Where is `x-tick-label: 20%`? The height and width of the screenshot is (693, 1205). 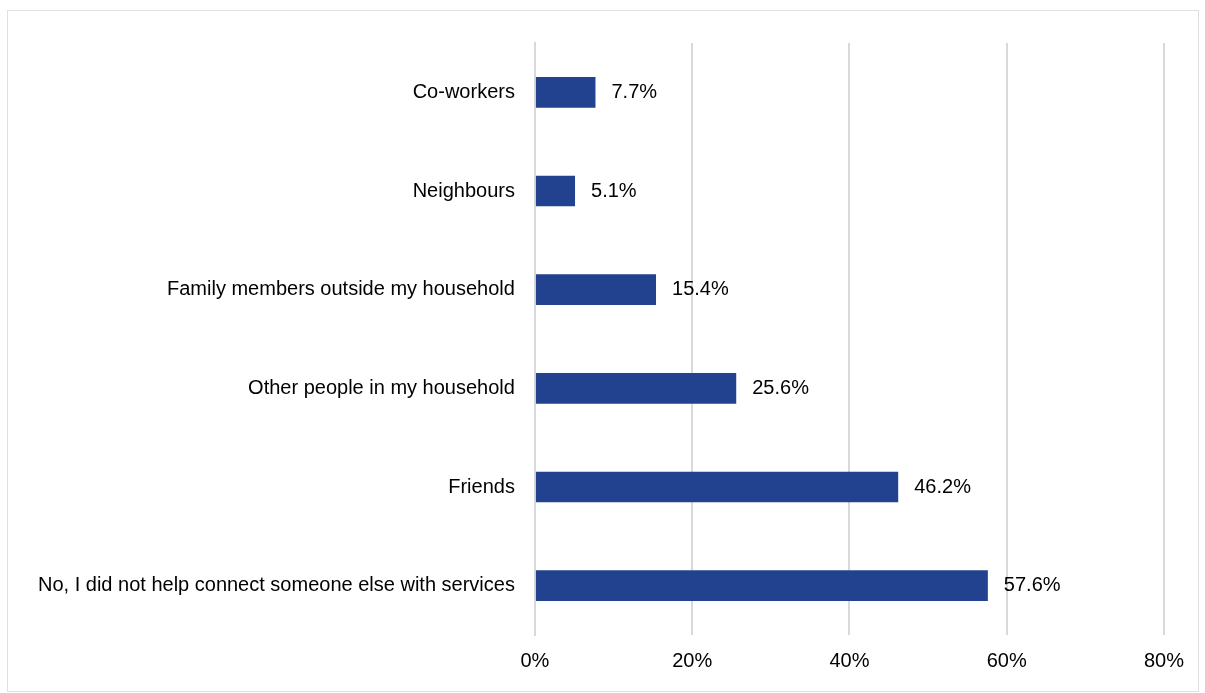
x-tick-label: 20% is located at coordinates (692, 659).